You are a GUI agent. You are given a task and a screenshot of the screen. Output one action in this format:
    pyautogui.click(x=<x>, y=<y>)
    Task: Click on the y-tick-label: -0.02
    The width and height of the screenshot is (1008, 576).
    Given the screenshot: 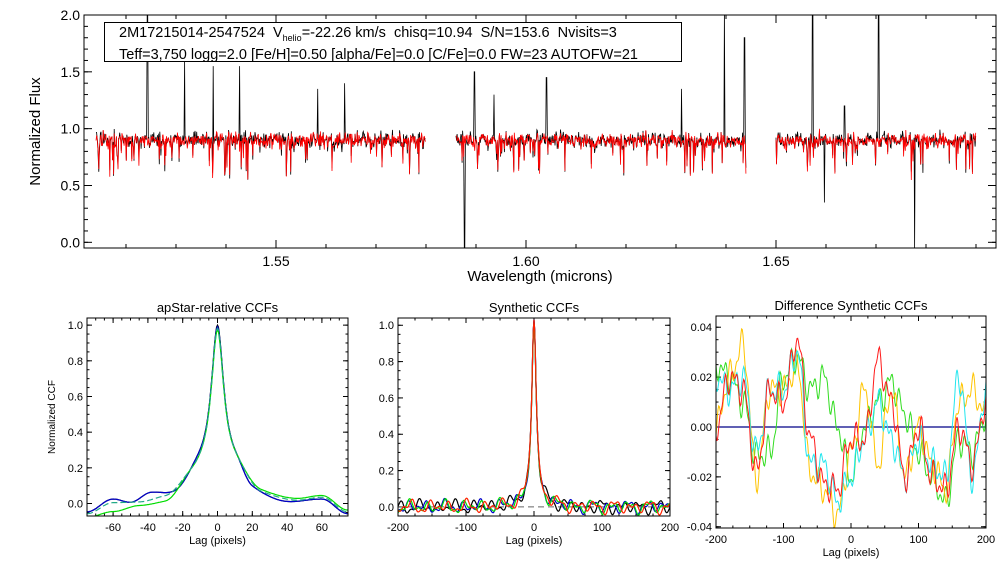 What is the action you would take?
    pyautogui.click(x=699, y=478)
    